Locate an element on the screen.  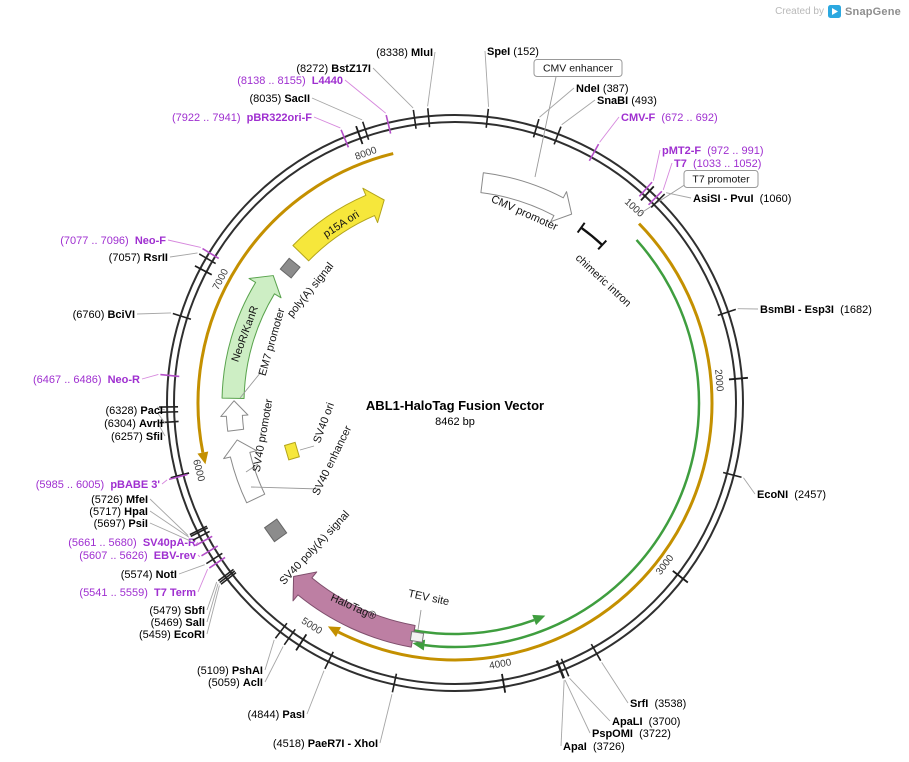
sv40-promoter-pointer is located at coordinates (252, 468).